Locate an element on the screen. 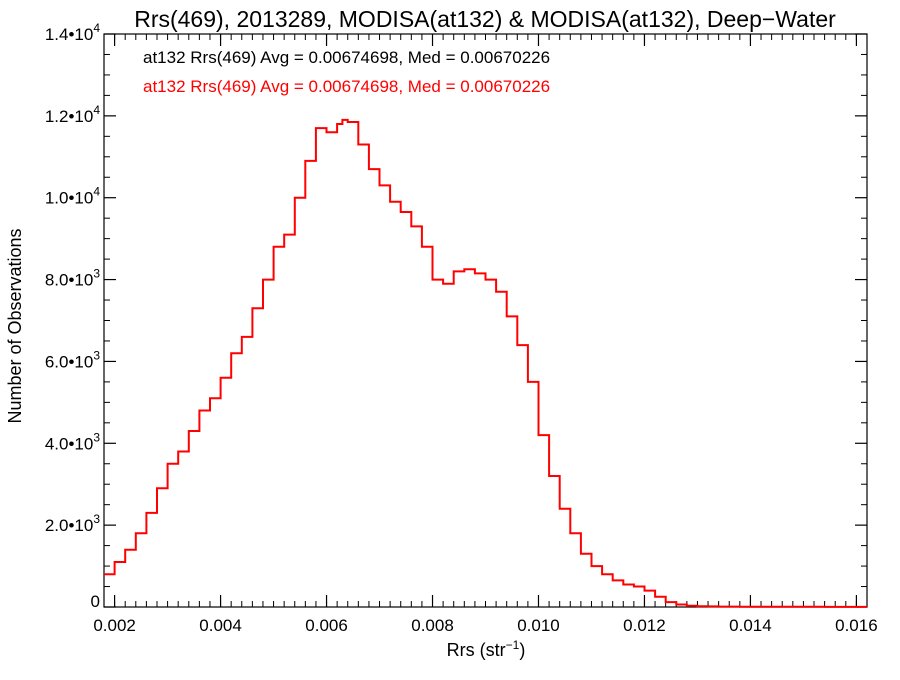 The width and height of the screenshot is (900, 680). y-tick-label: 1.2•104 is located at coordinates (73, 114).